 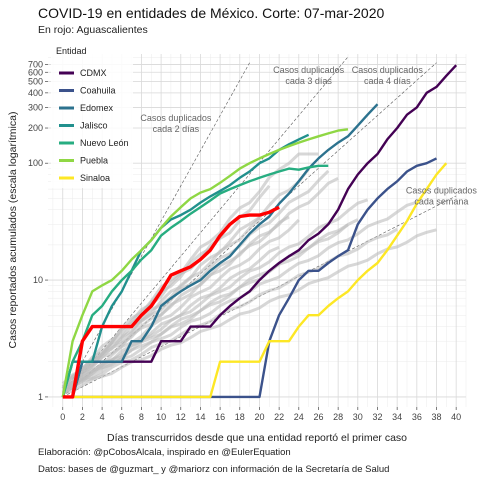 What do you see at coordinates (259, 417) in the screenshot?
I see `x-tick-label: 20` at bounding box center [259, 417].